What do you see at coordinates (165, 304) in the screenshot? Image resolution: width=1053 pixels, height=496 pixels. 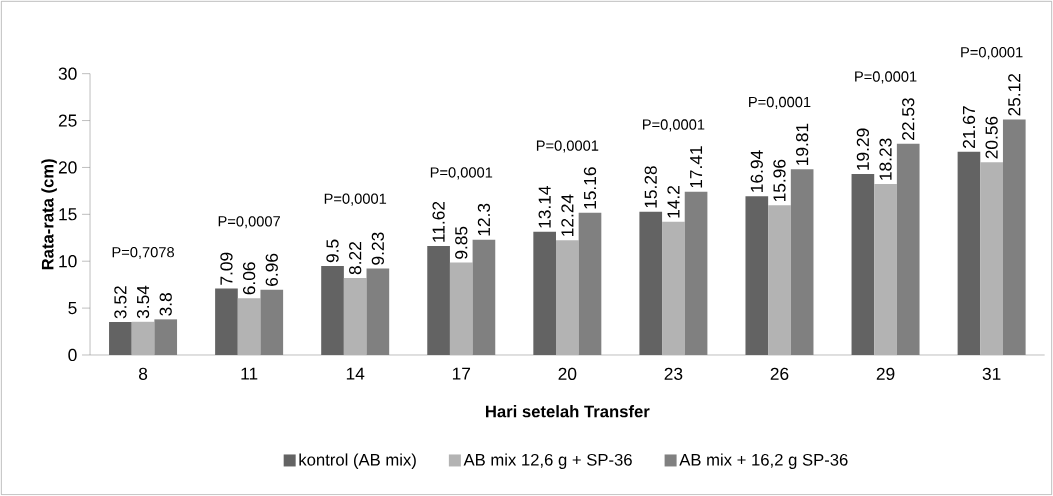 I see `data-label: 3.8` at bounding box center [165, 304].